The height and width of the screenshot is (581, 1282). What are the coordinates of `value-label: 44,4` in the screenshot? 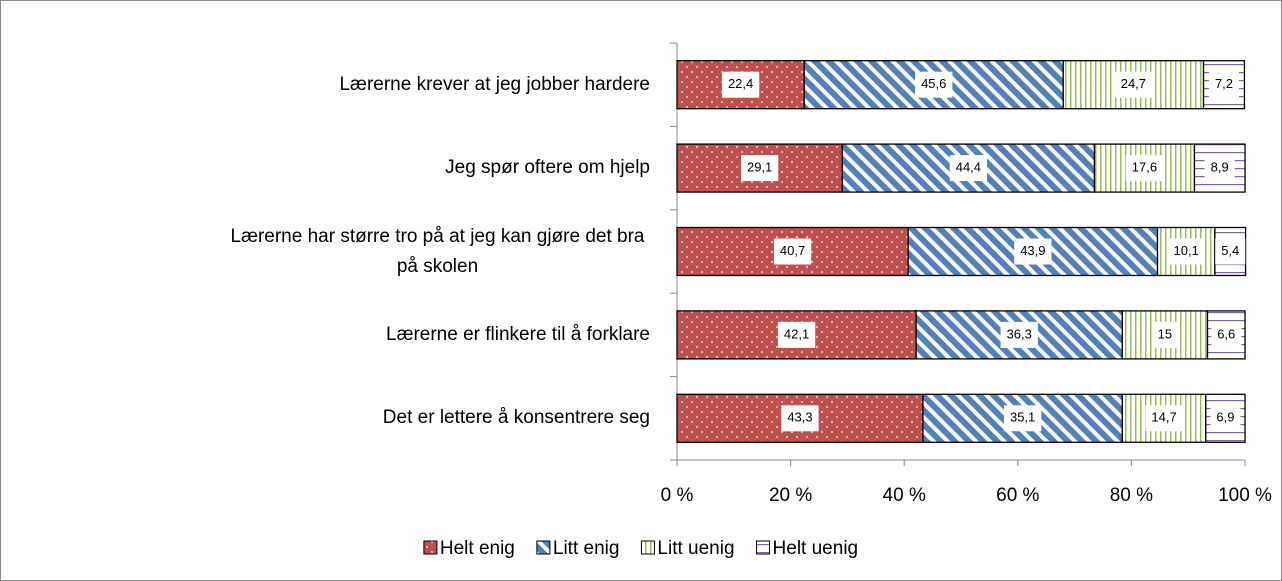 It's located at (968, 167).